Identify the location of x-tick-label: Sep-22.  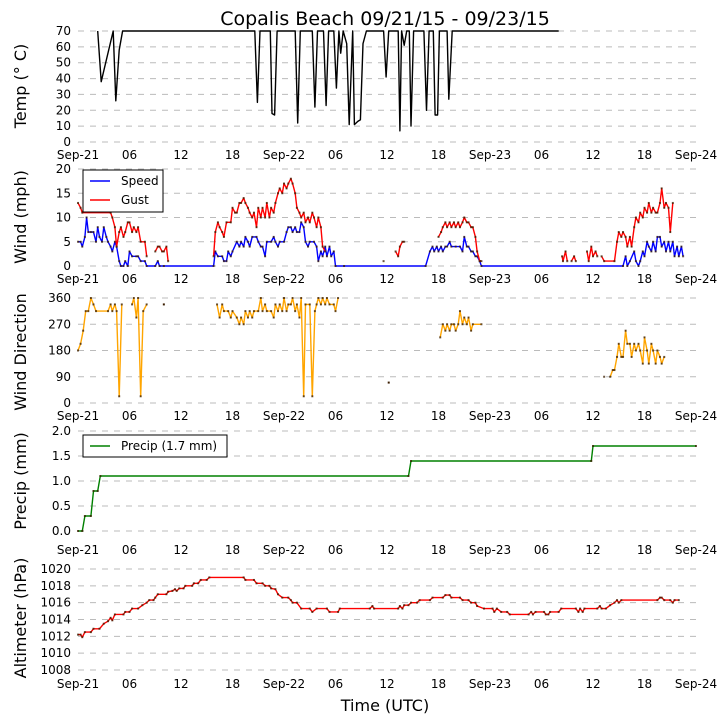
(284, 155).